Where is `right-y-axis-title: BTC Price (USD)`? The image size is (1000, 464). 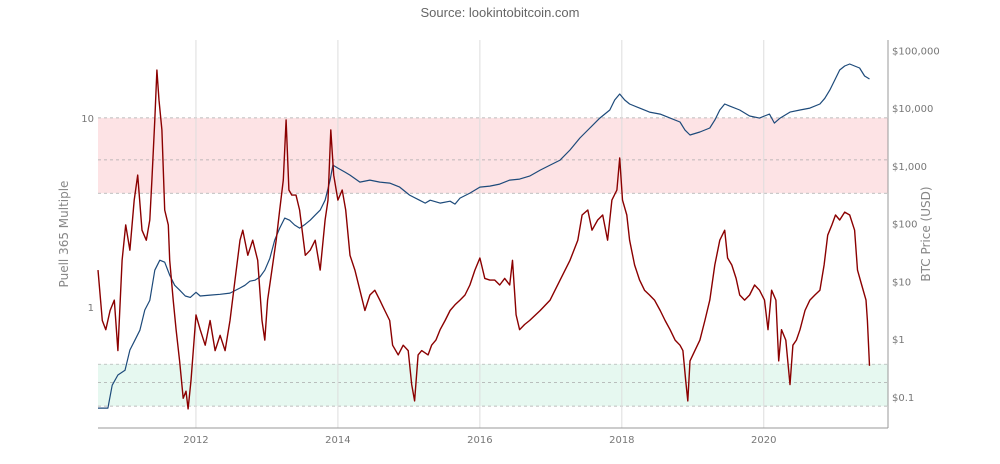
right-y-axis-title: BTC Price (USD) is located at coordinates (926, 233).